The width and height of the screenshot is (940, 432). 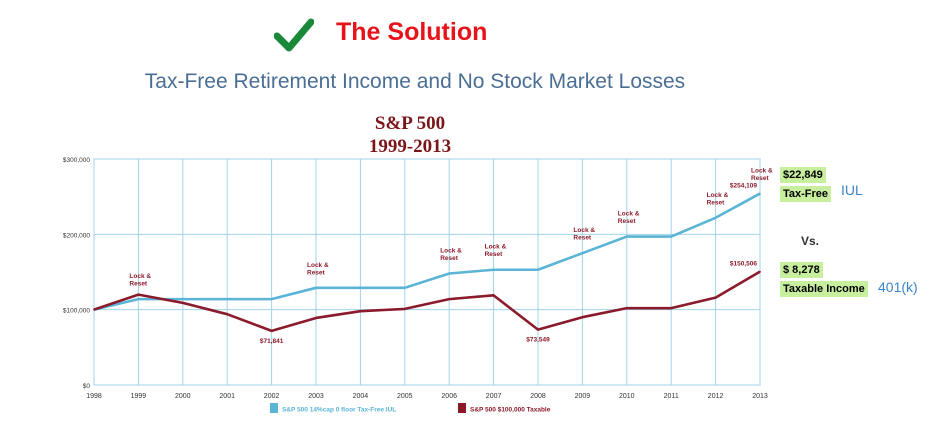 What do you see at coordinates (339, 410) in the screenshot?
I see `legend-label-1: S&P 500 14%cap 0 floor Tax-Free IUL` at bounding box center [339, 410].